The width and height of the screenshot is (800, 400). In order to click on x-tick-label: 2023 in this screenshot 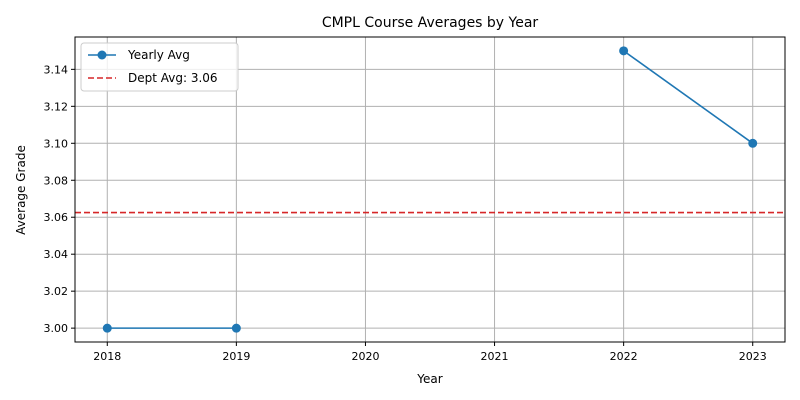, I will do `click(753, 356)`.